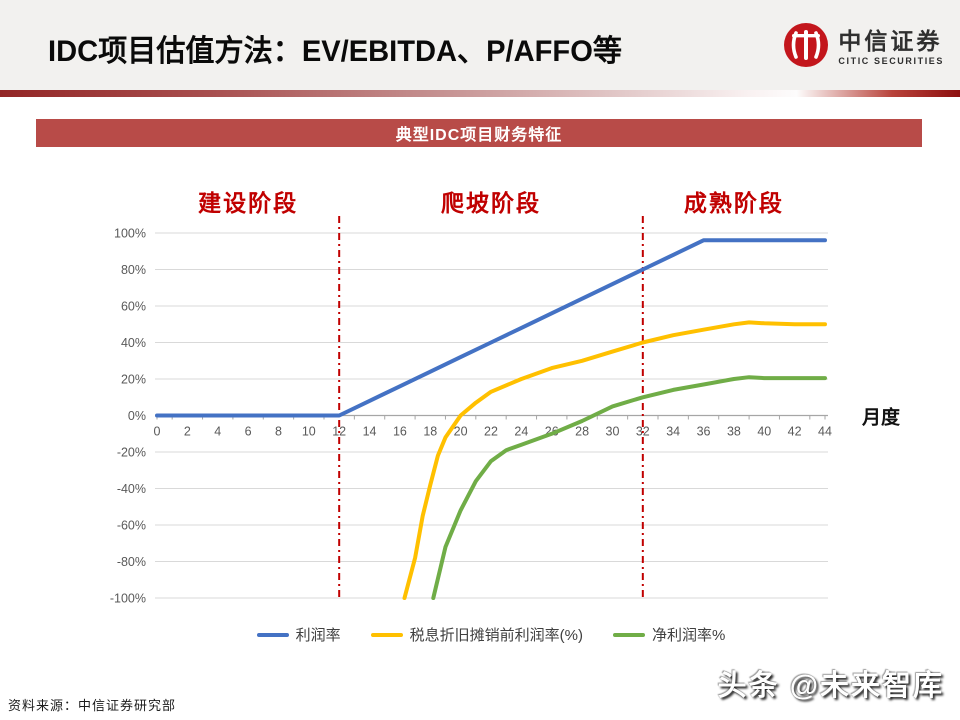 This screenshot has height=720, width=960. I want to click on citic-logo: 中信证券 CITIC SECURITIES, so click(863, 47).